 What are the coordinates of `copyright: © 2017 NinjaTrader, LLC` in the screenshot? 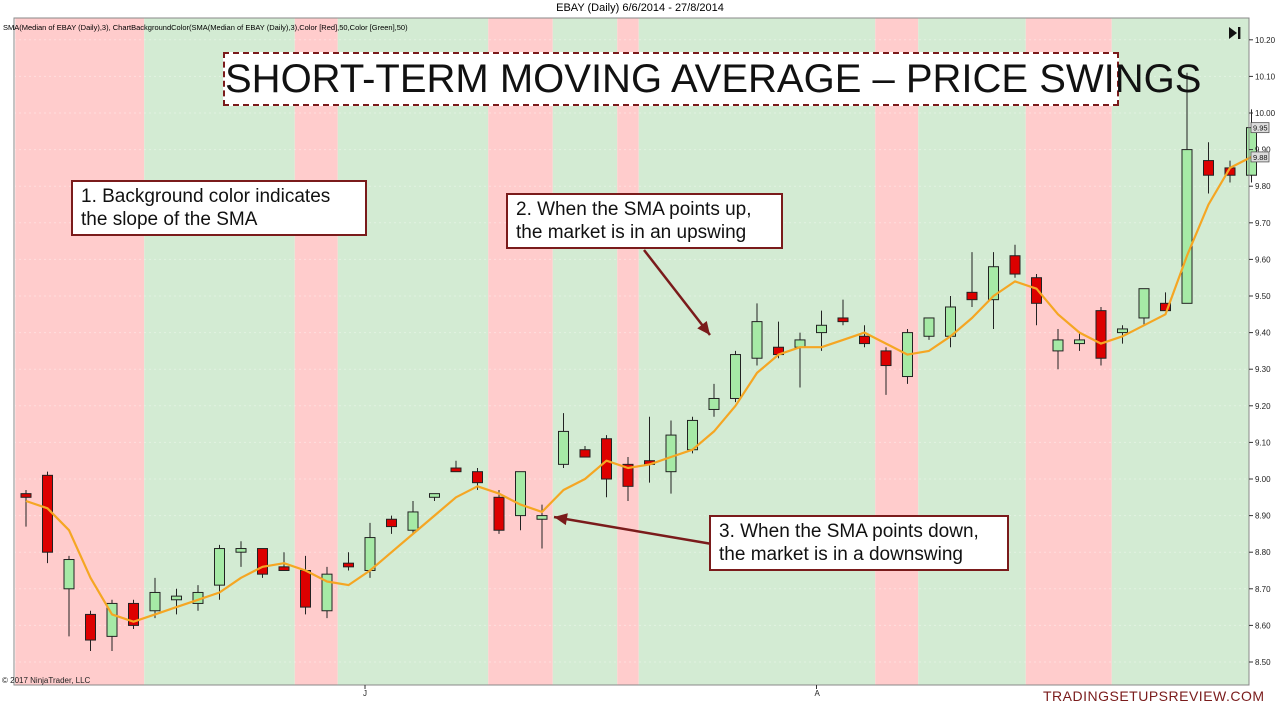 It's located at (46, 680).